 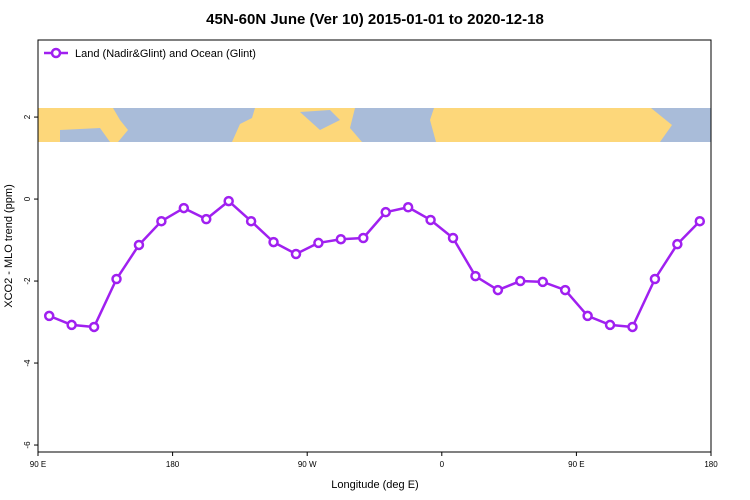 What do you see at coordinates (442, 464) in the screenshot?
I see `x-tick-label: 0` at bounding box center [442, 464].